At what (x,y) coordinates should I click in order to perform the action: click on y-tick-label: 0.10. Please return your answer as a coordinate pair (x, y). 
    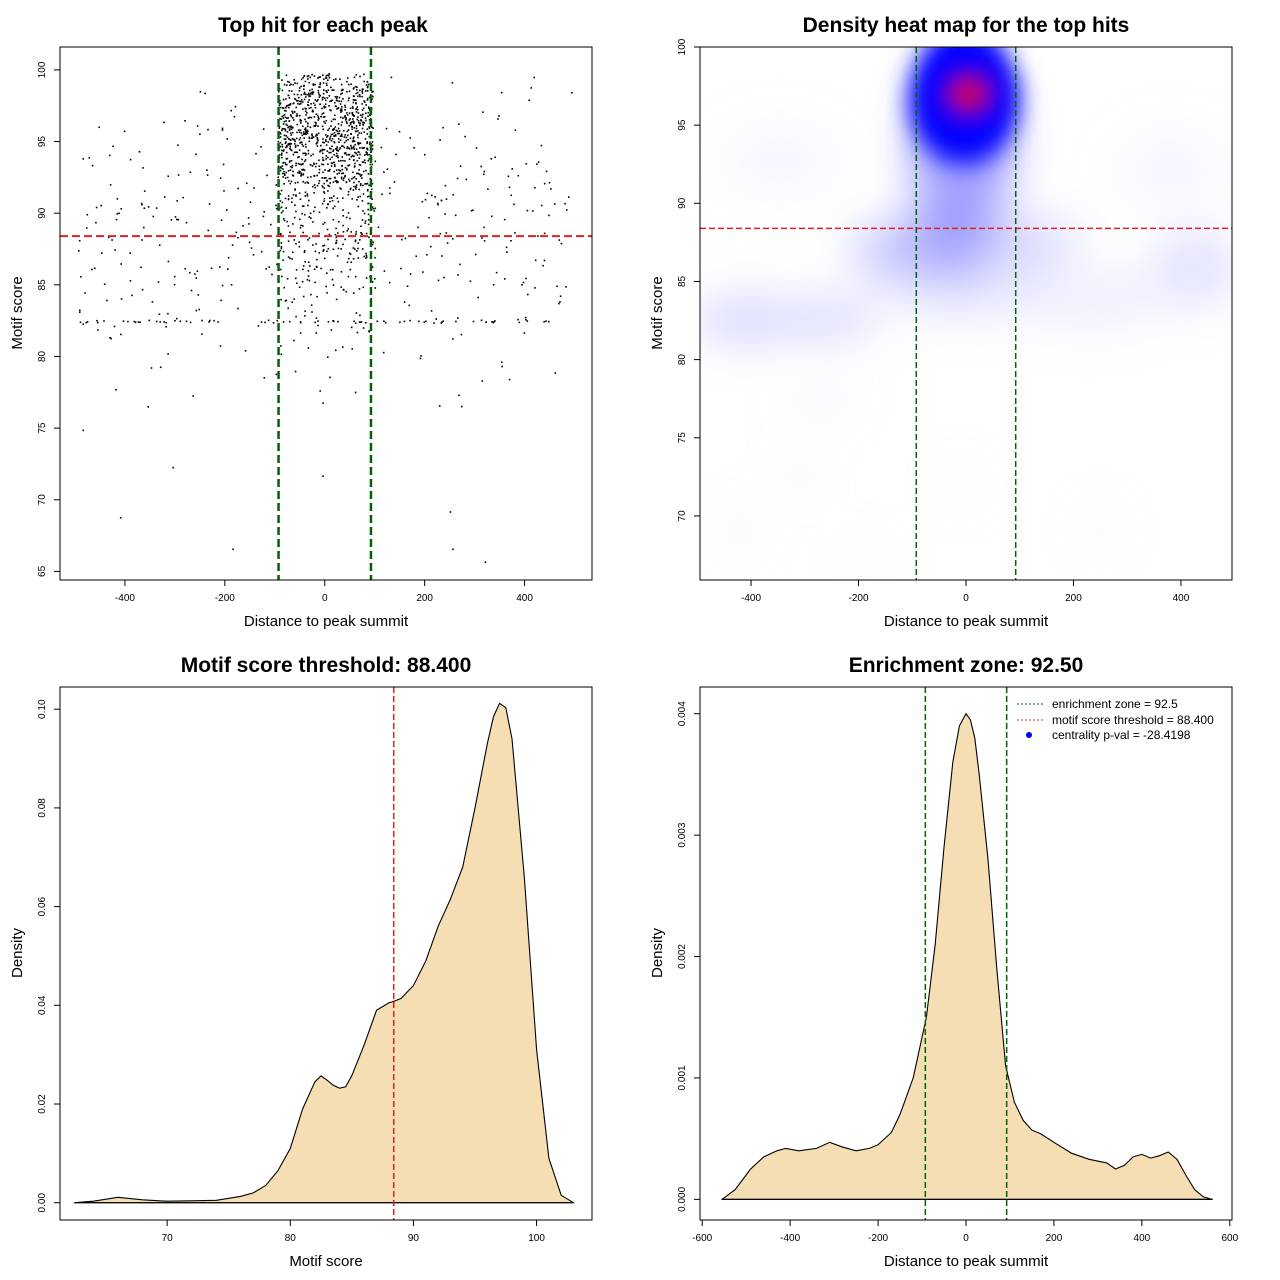
    Looking at the image, I should click on (42, 709).